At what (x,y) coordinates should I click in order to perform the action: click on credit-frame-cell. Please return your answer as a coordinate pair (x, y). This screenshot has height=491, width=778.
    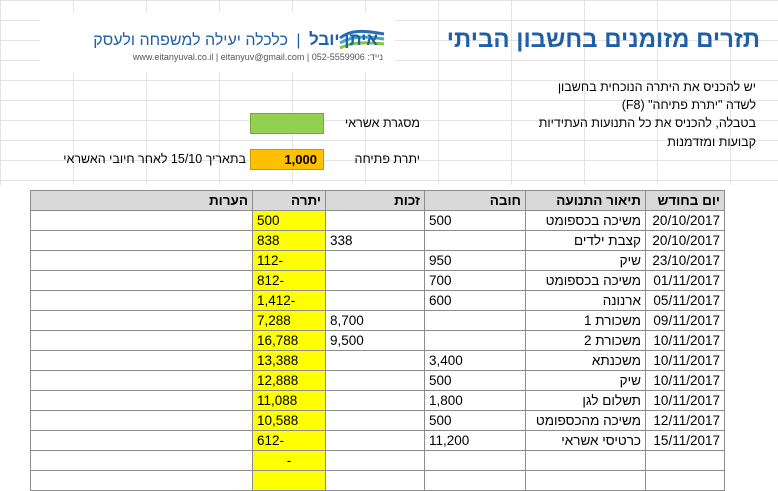
    Looking at the image, I should click on (287, 123).